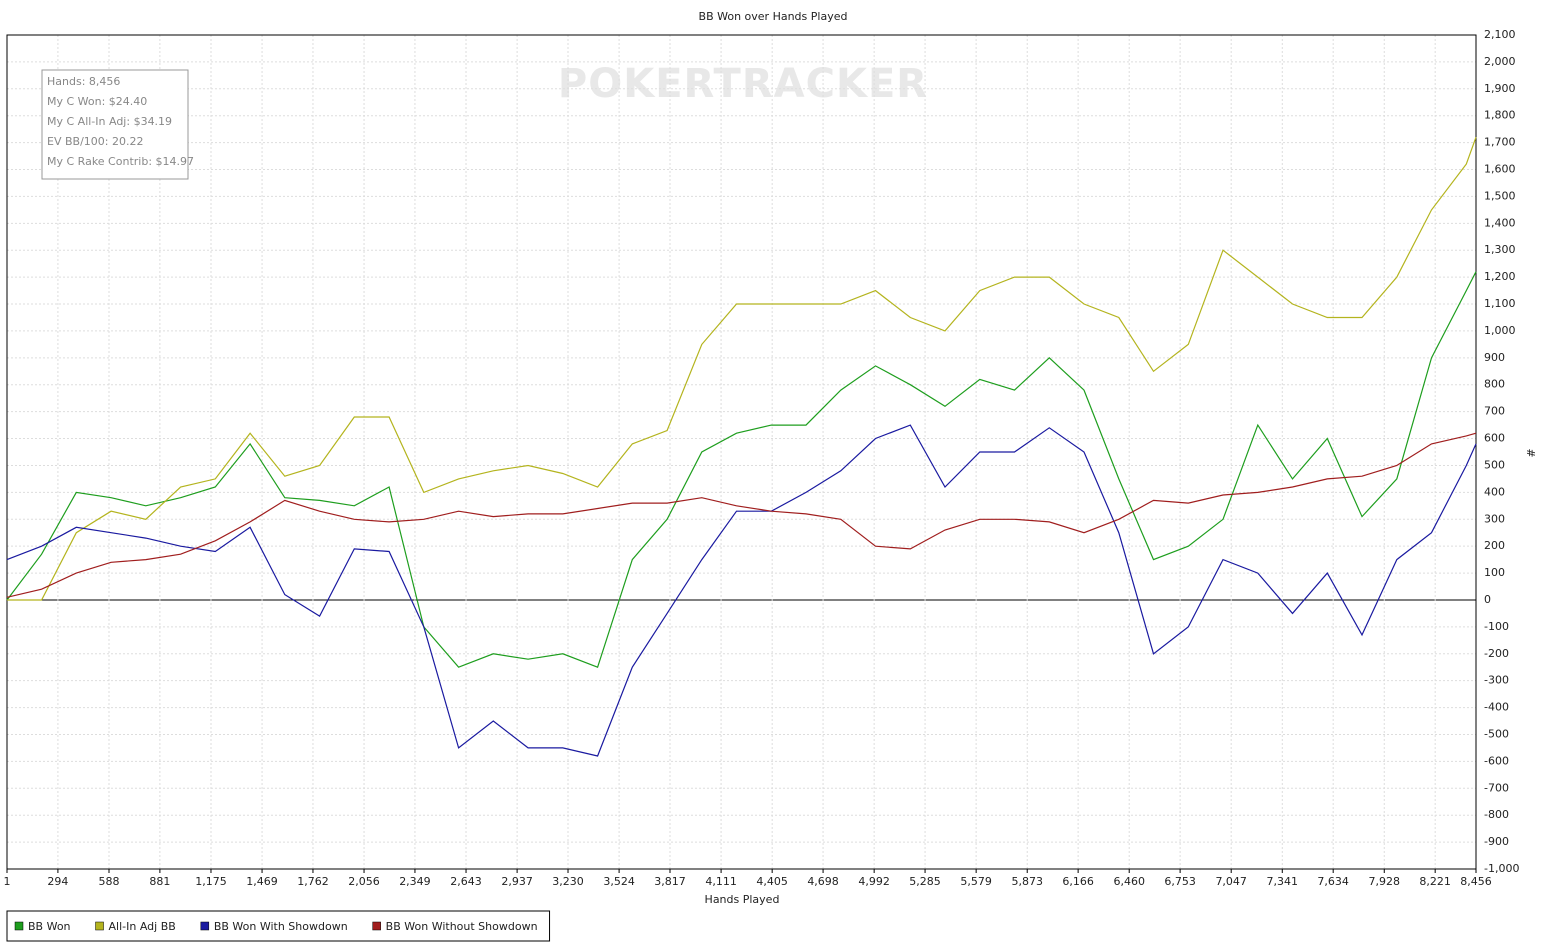 This screenshot has height=951, width=1542. I want to click on info-line: My C All-In Adj: $34.19, so click(109, 121).